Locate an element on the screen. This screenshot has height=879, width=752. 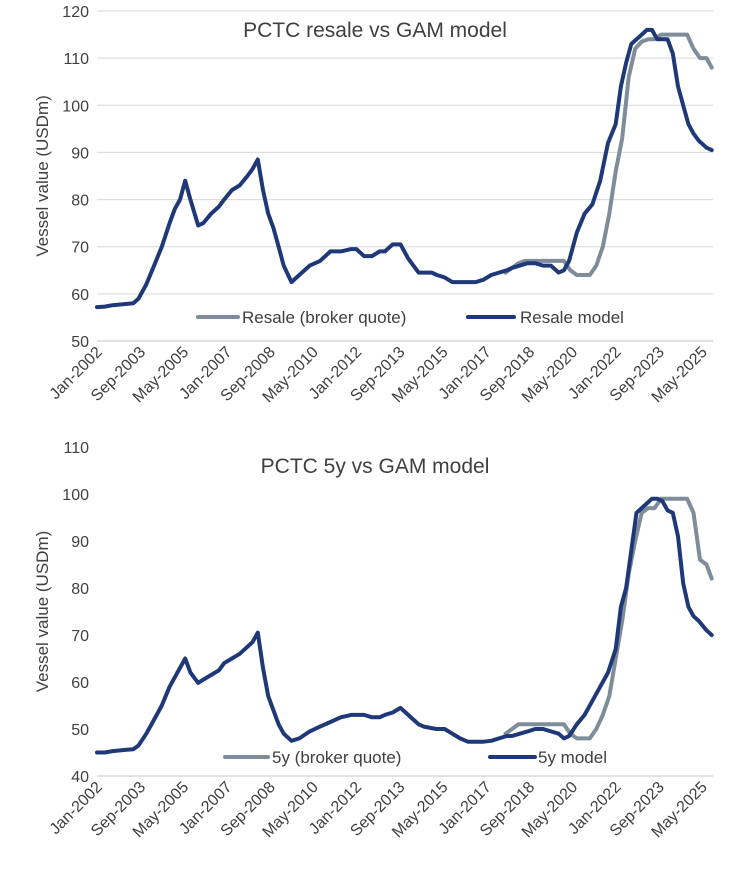
legend-label: Resale model is located at coordinates (572, 317).